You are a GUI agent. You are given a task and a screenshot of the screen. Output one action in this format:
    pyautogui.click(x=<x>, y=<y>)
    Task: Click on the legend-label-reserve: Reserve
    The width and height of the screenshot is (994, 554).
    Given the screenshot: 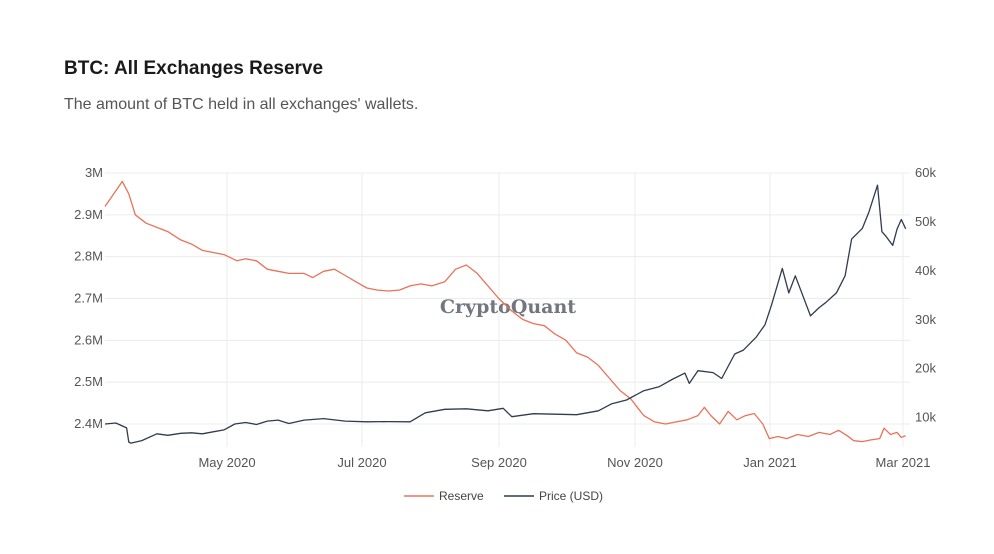 What is the action you would take?
    pyautogui.click(x=461, y=496)
    